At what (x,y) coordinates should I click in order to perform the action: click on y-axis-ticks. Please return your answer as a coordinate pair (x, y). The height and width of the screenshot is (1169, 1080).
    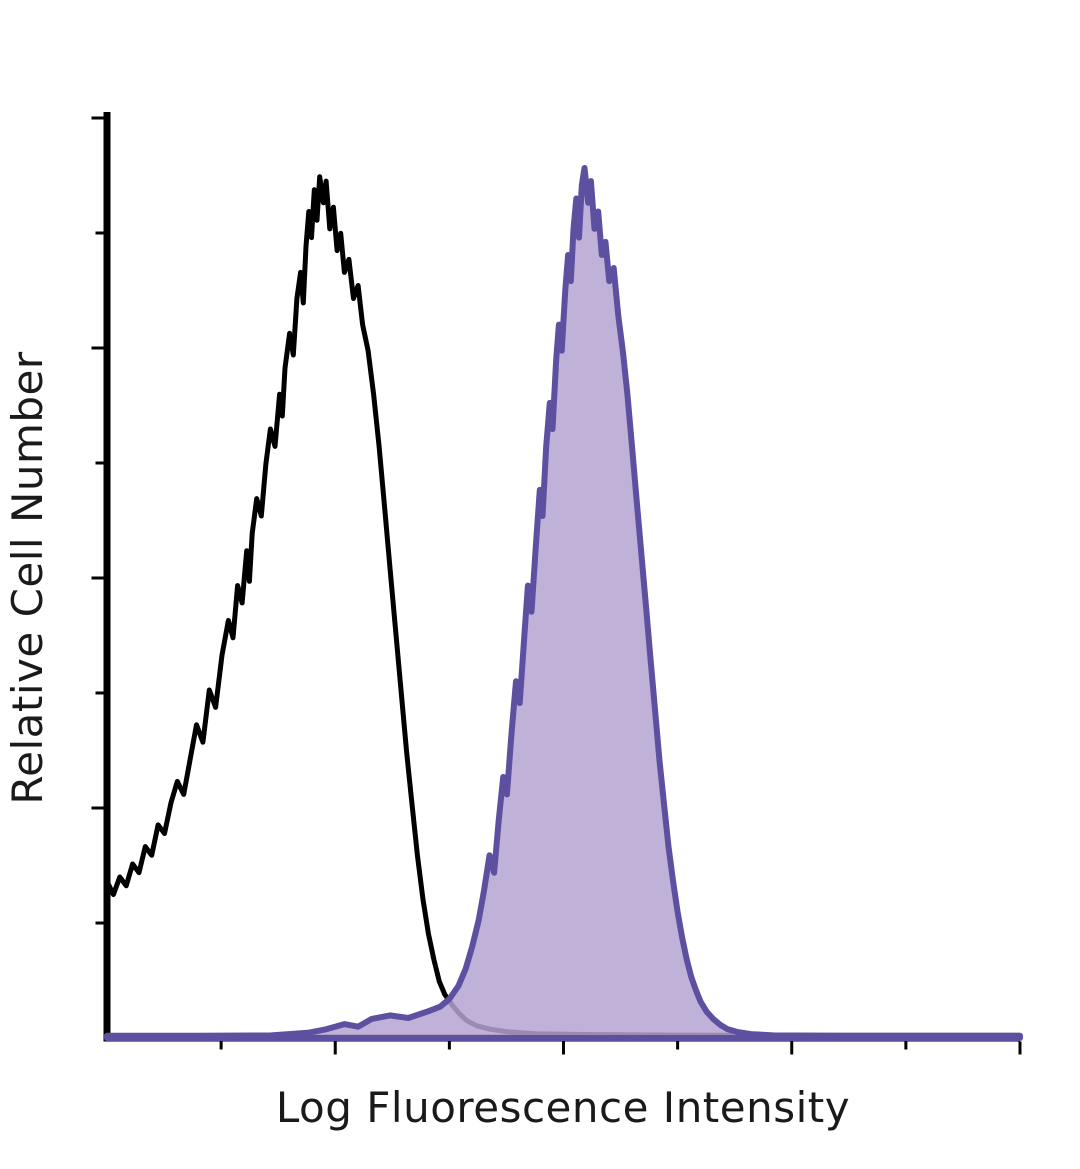
    Looking at the image, I should click on (97, 520).